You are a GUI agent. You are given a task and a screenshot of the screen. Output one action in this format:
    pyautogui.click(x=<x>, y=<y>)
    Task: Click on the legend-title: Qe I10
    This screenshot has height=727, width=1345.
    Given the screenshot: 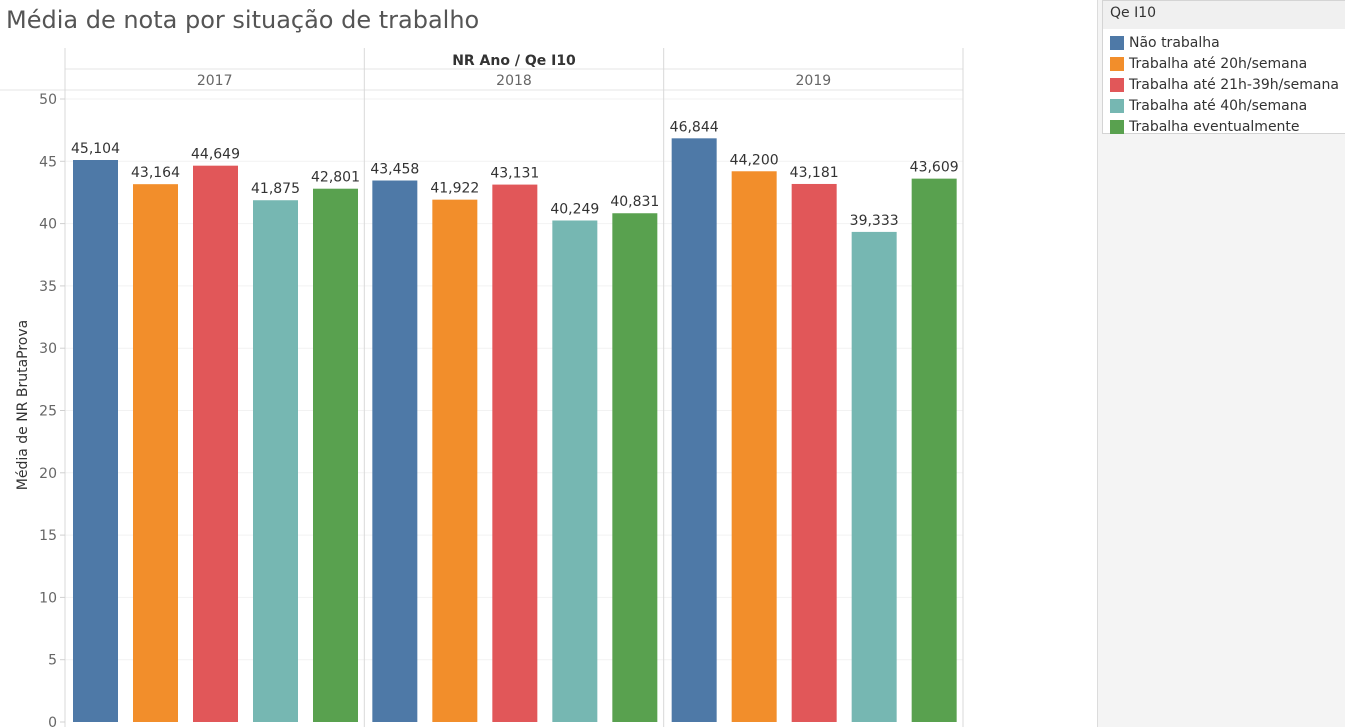 What is the action you would take?
    pyautogui.click(x=1133, y=13)
    